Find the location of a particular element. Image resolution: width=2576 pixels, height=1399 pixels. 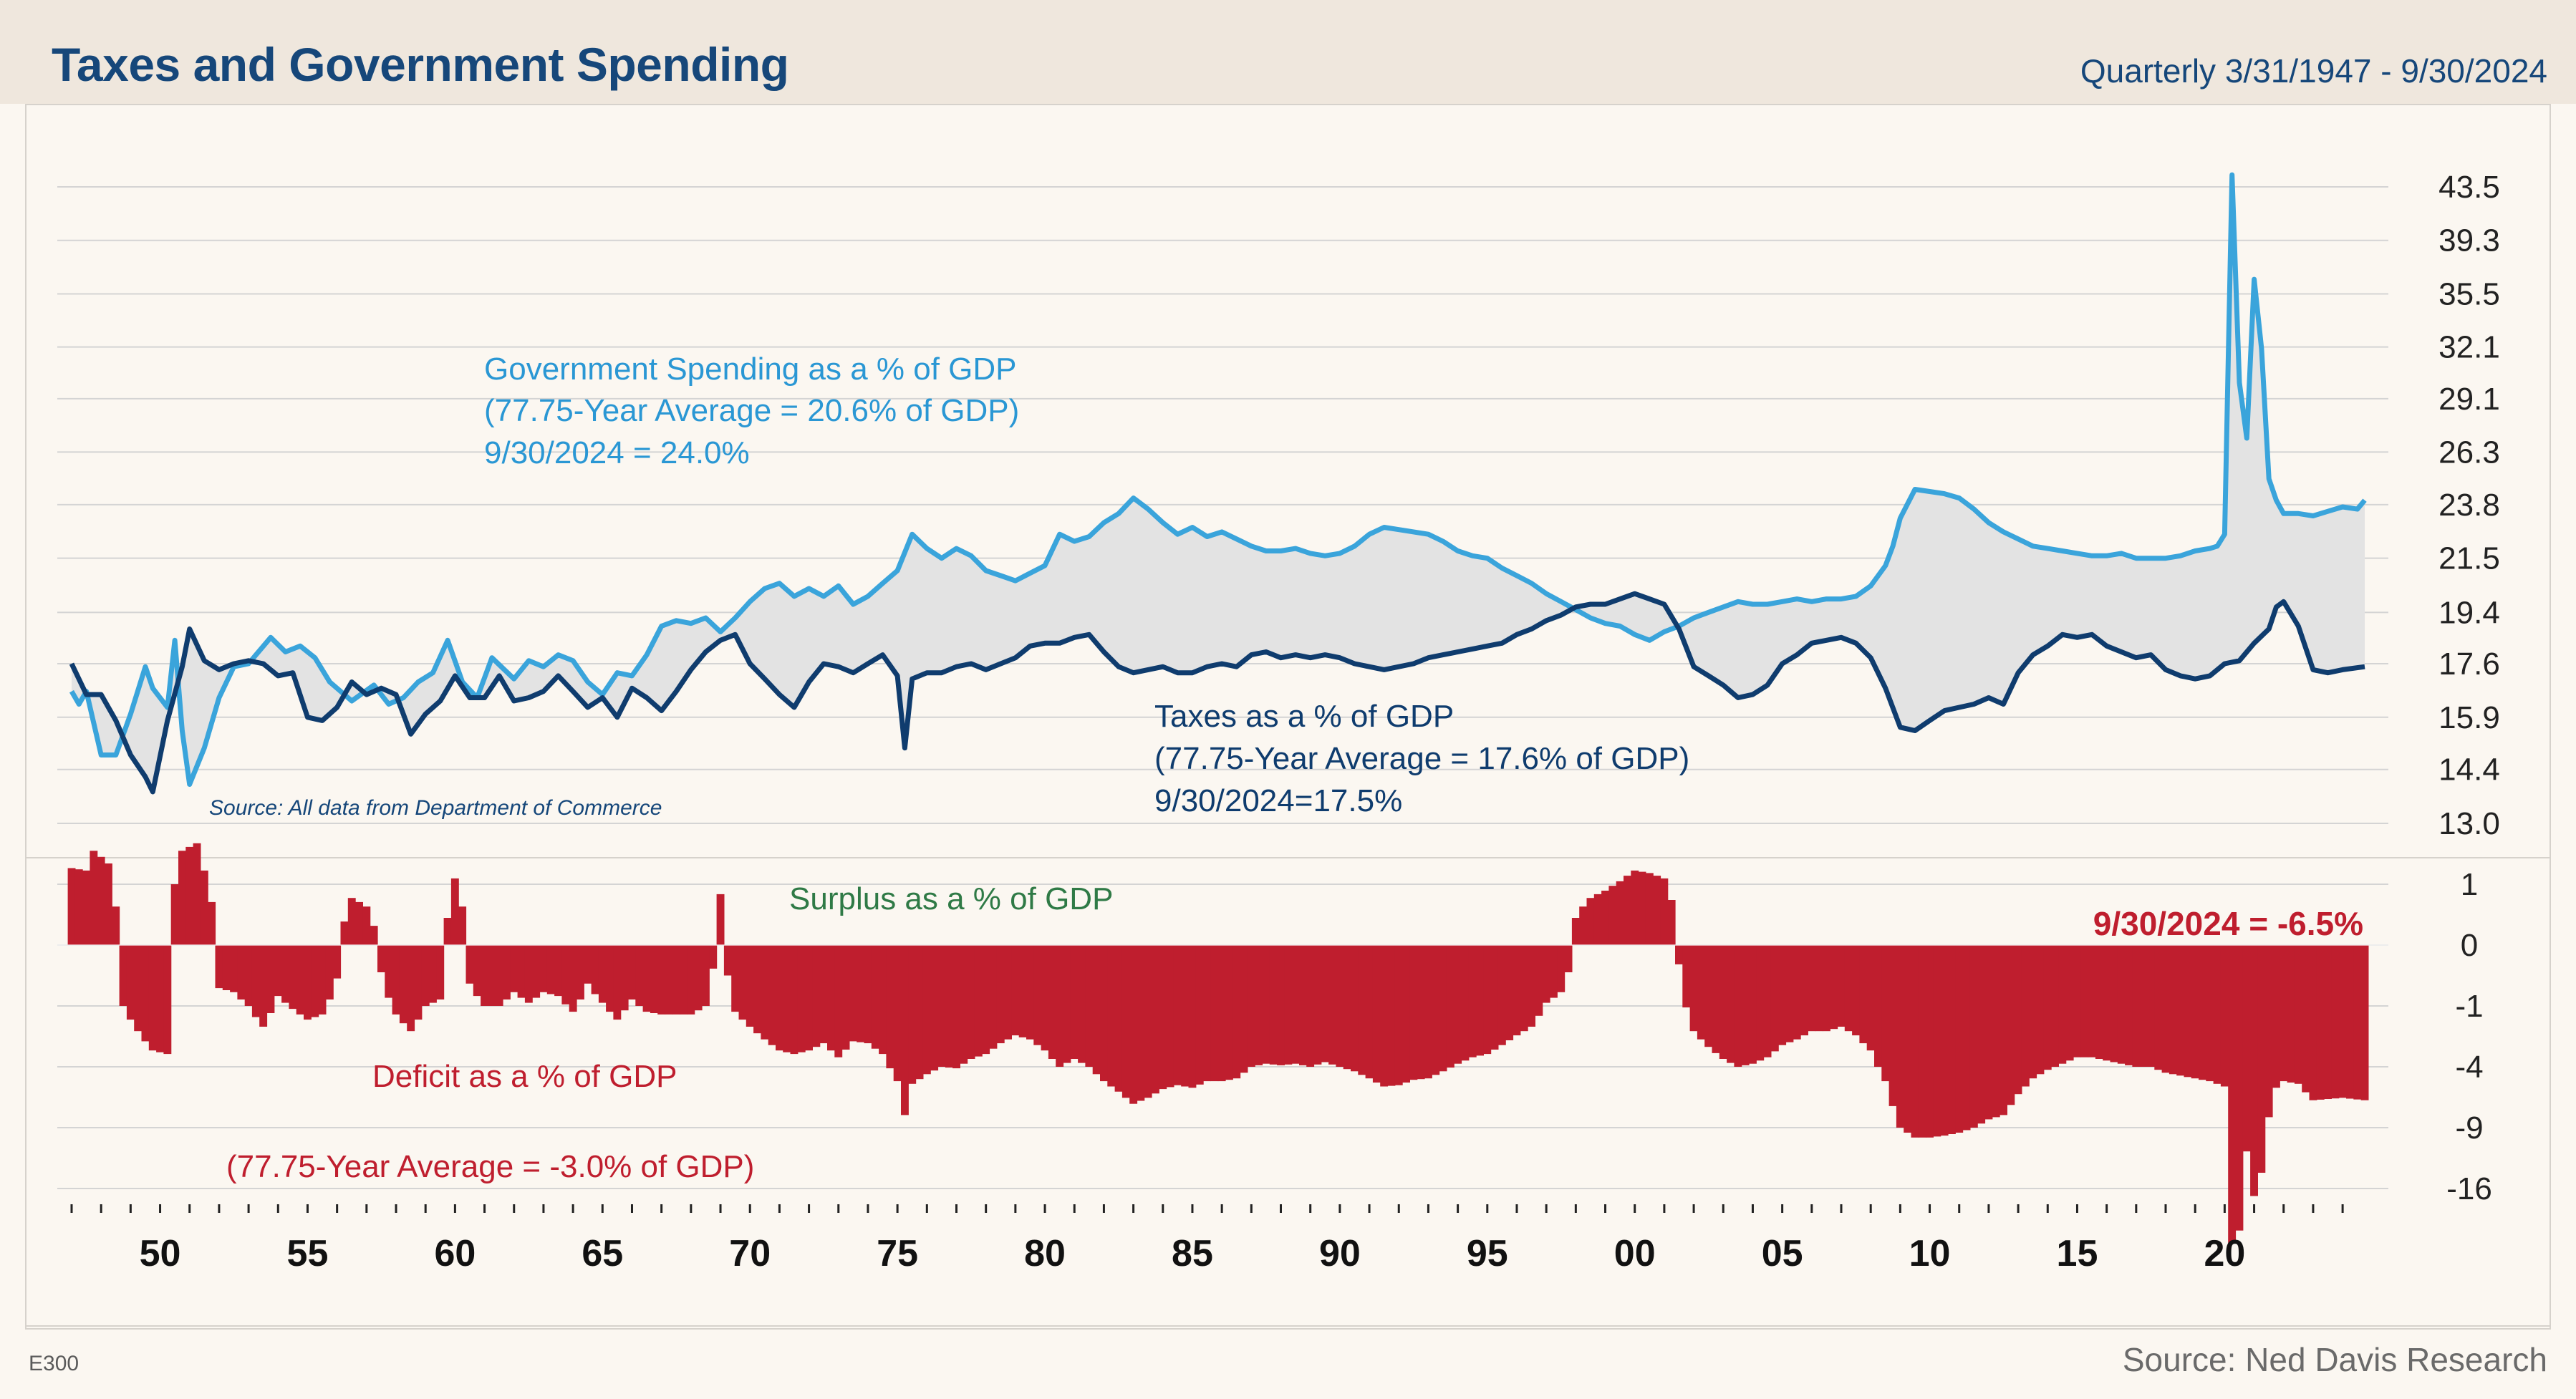

taxes-annotation-1: Taxes as a % of GDP is located at coordinates (1304, 717).